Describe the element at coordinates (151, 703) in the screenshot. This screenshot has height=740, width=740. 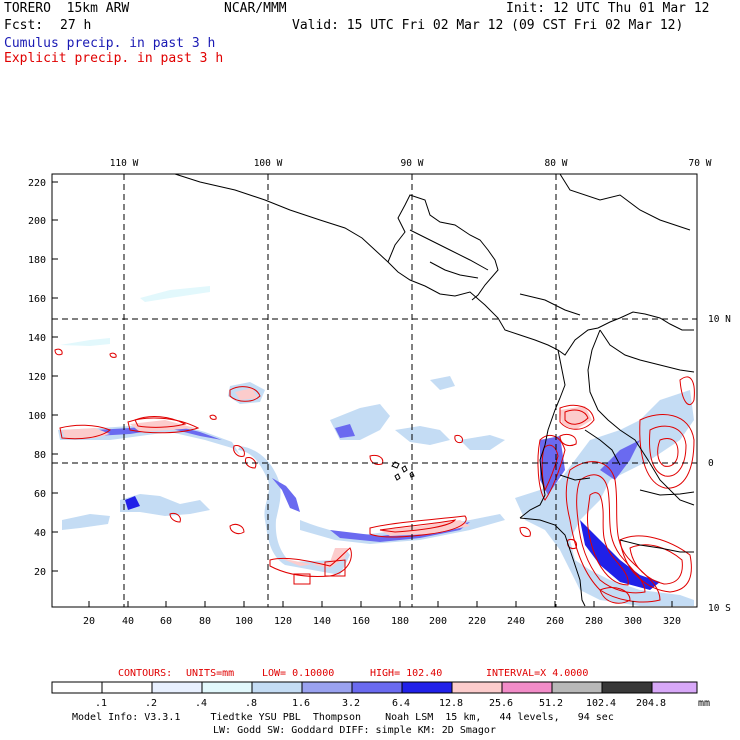
I see `colorbar-label: .2` at that location.